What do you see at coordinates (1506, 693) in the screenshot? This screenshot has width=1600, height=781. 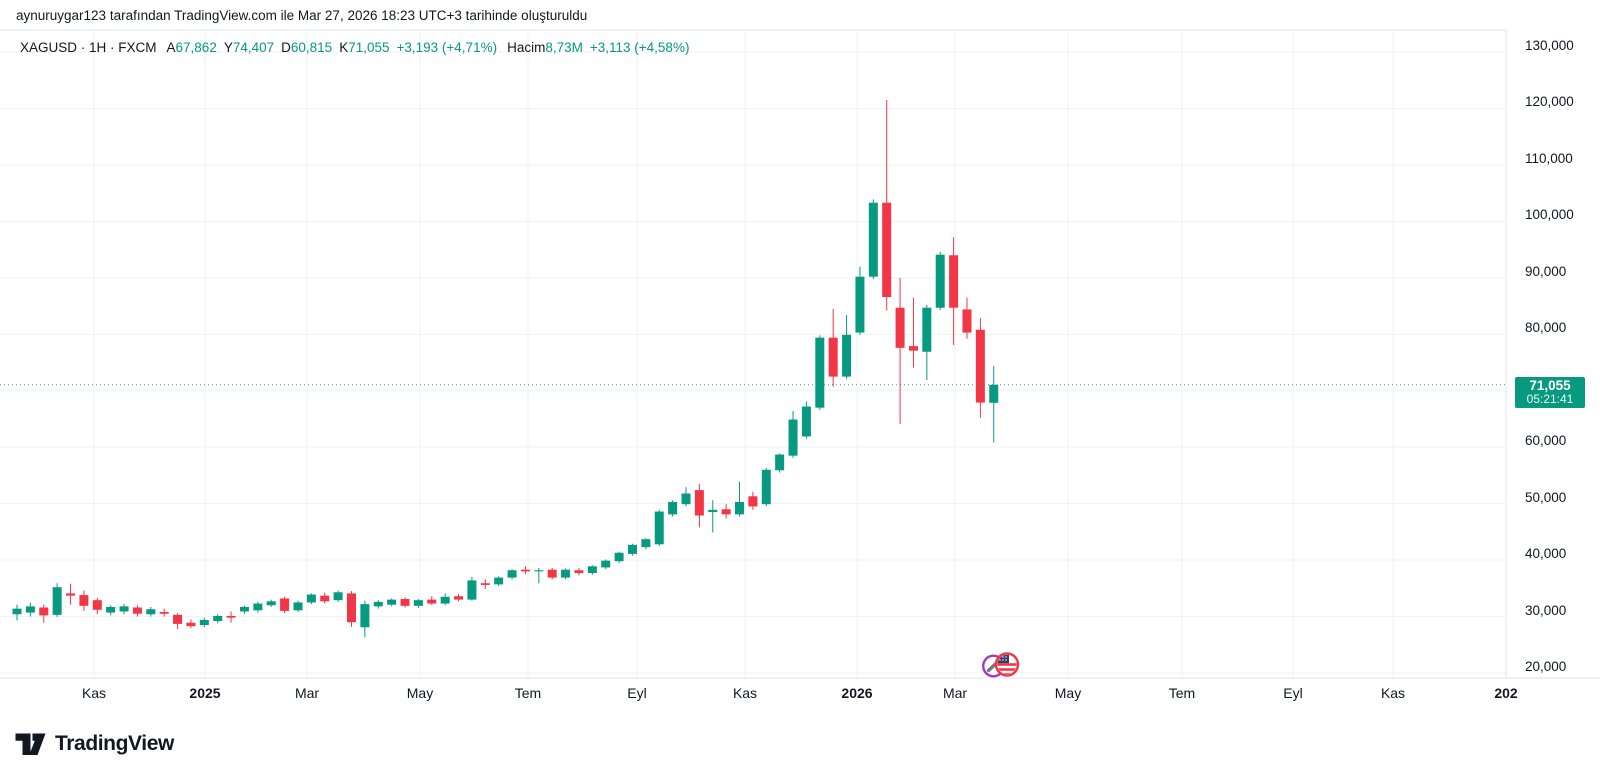 I see `time-axis-label: 202` at bounding box center [1506, 693].